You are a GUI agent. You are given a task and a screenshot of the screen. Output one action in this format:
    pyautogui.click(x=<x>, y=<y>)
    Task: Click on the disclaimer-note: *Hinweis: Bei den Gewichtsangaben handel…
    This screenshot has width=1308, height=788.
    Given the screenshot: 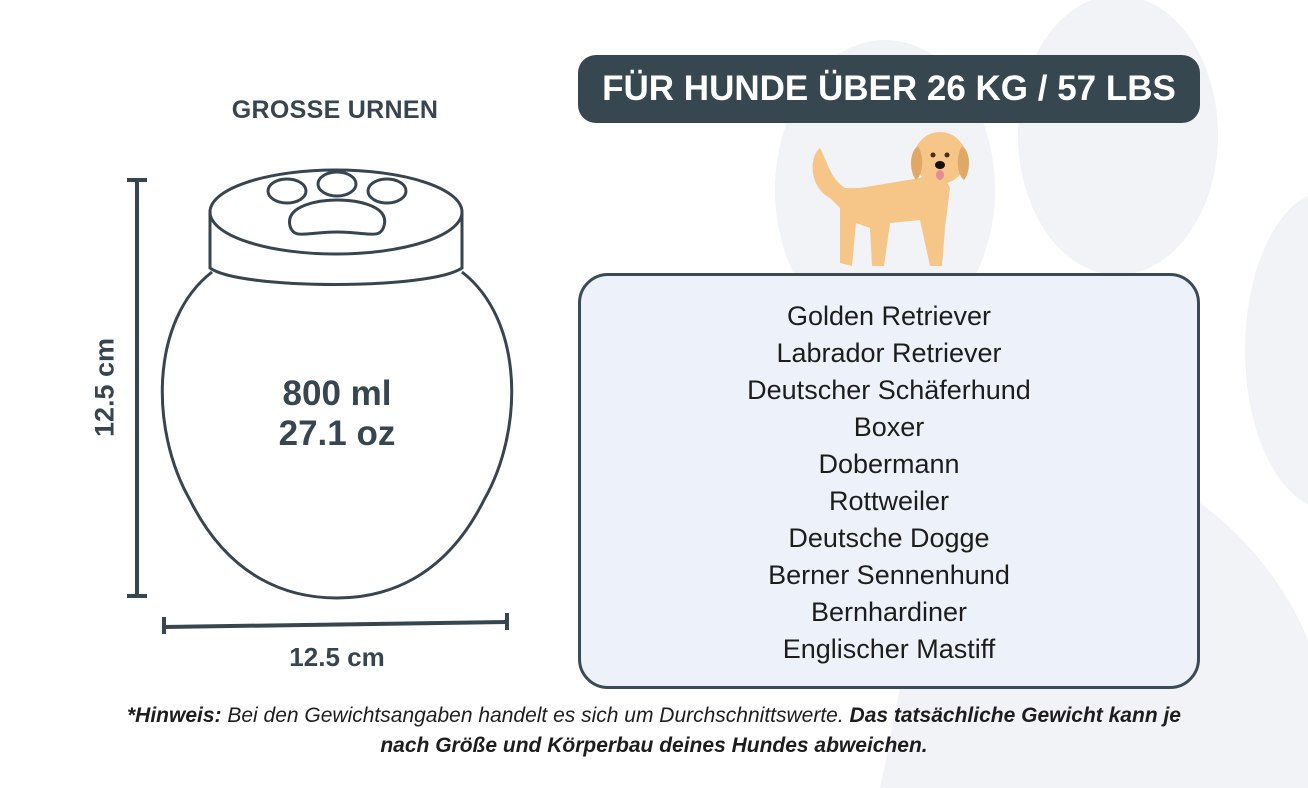 What is the action you would take?
    pyautogui.click(x=654, y=731)
    